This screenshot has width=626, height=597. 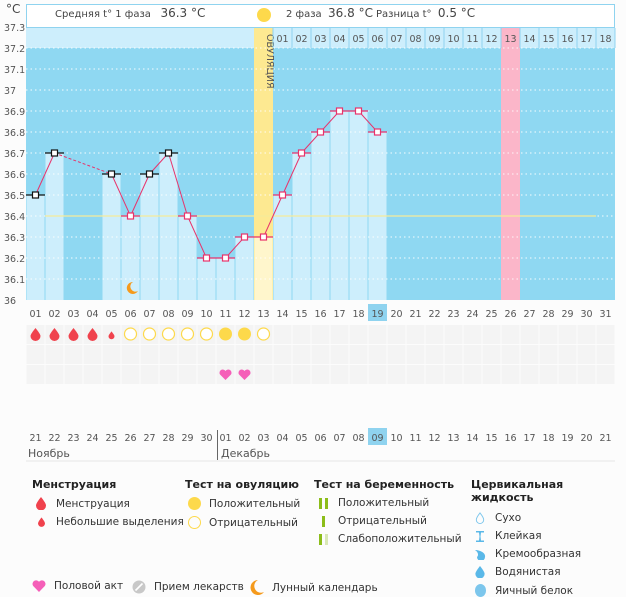 I want to click on highlight-column, so click(x=510, y=164).